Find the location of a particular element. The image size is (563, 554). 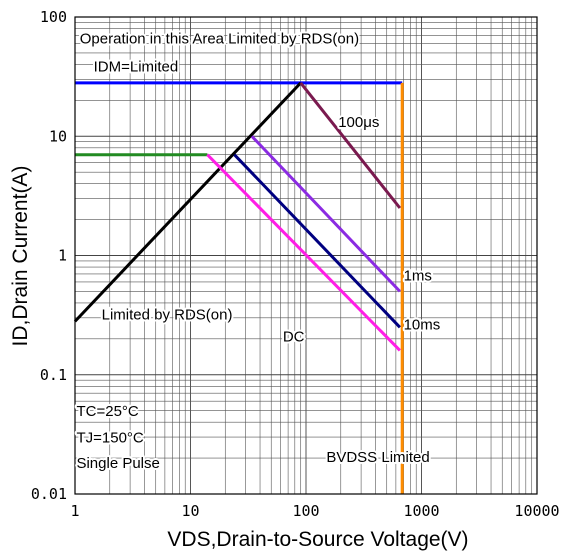

y-tick-label: 0.01 is located at coordinates (49, 494).